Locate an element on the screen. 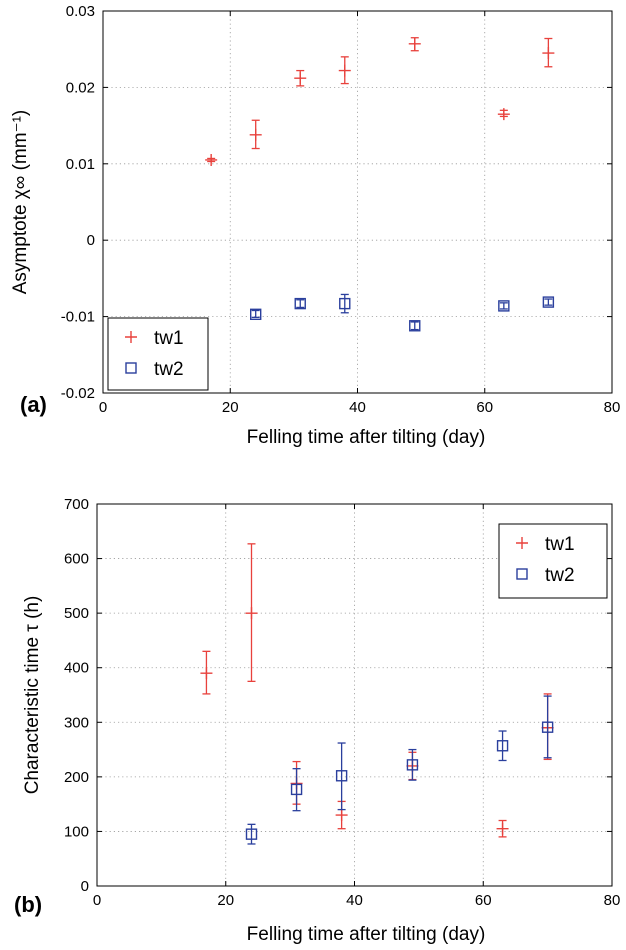 The width and height of the screenshot is (626, 950). y-axis-label: Asymptote χ∞ (mm⁻¹) is located at coordinates (20, 202).